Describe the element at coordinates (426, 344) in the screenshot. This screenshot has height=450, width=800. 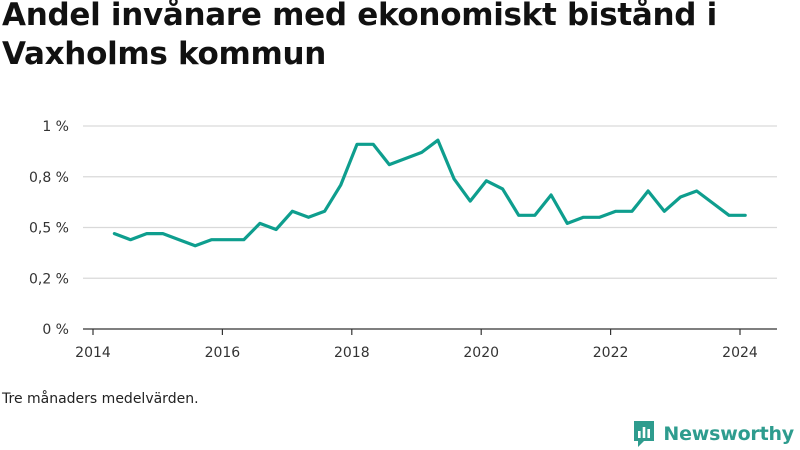
I see `x-axis: 2014 2016 2018 2020 2022 2024` at that location.